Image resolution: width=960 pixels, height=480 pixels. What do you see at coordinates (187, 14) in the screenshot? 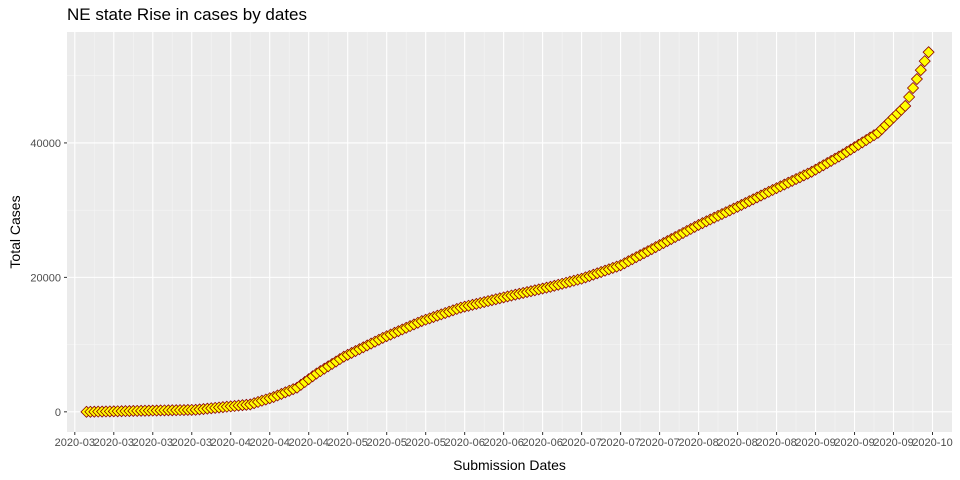
I see `chart-title: NE state Rise in cases by dates` at bounding box center [187, 14].